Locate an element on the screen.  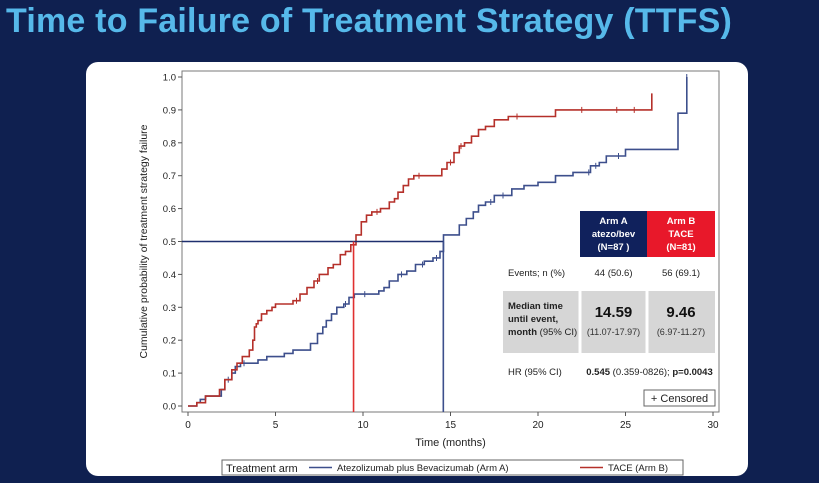
x-tick-label: 0 is located at coordinates (188, 425).